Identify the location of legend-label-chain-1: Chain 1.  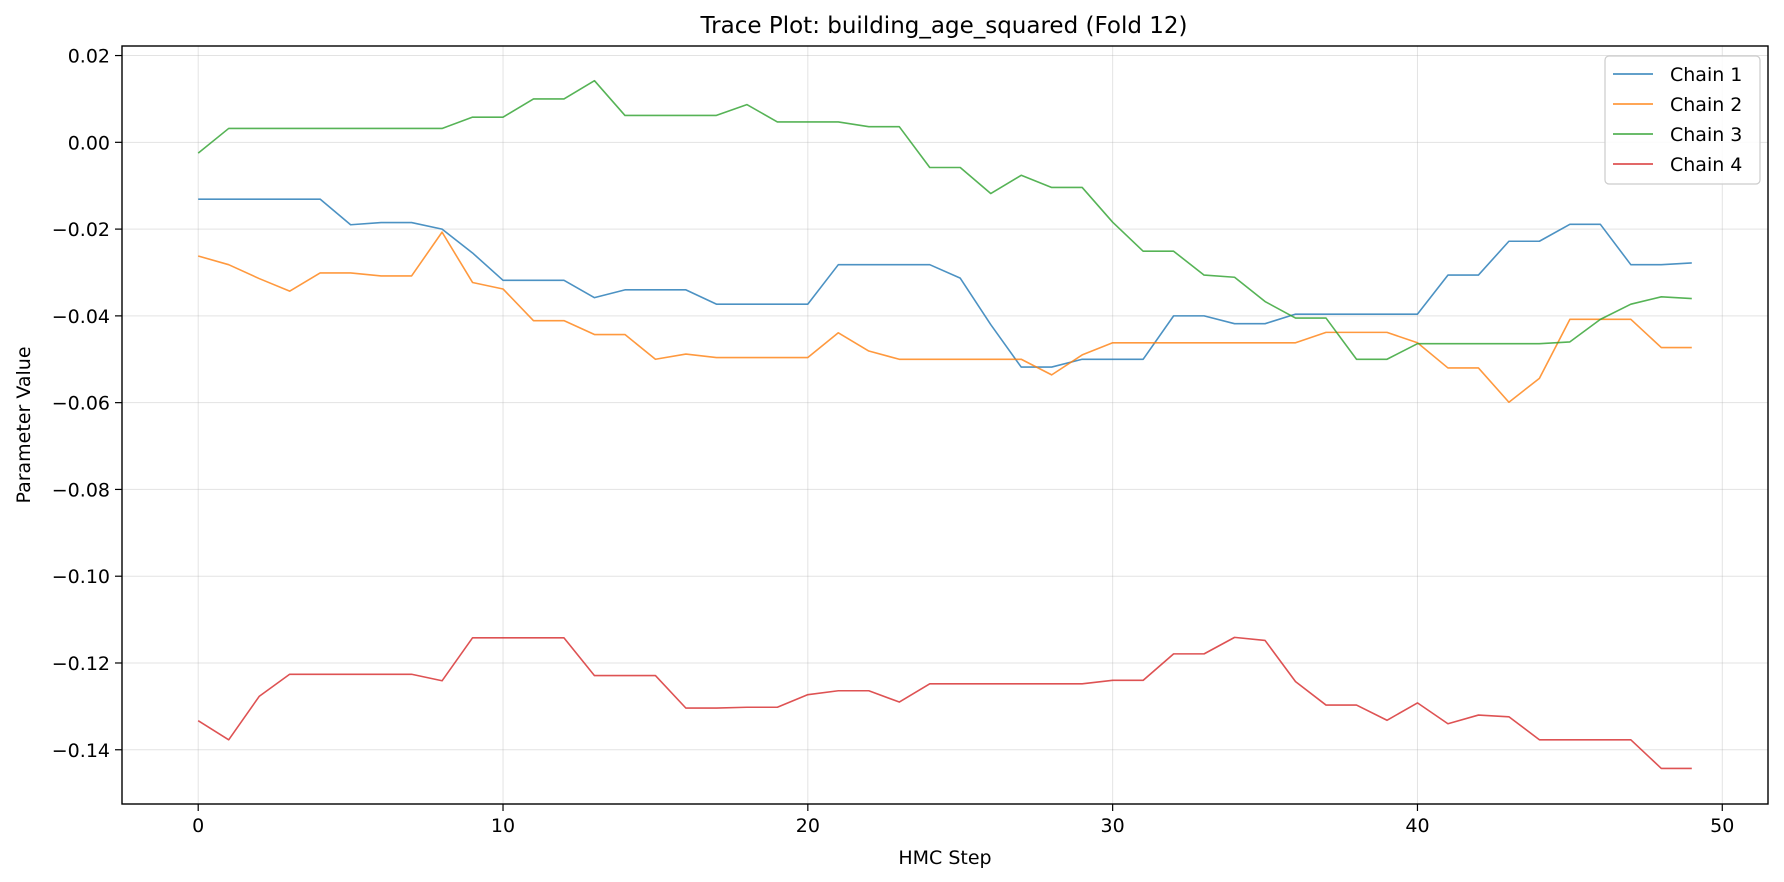
(1706, 75).